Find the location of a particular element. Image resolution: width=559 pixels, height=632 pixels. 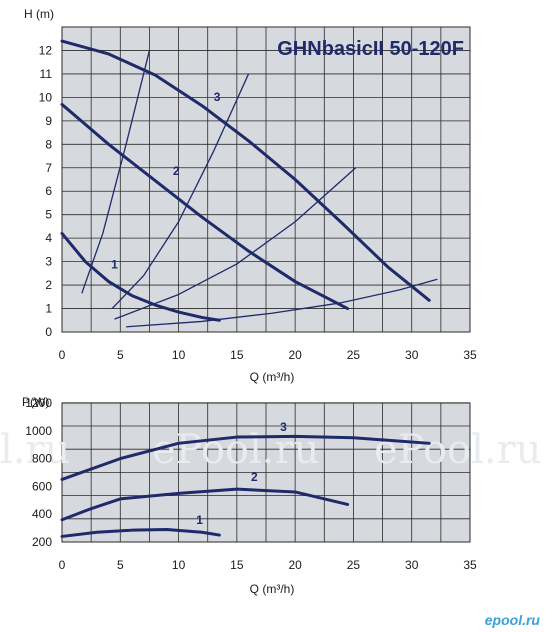

y-tick-label: 2 is located at coordinates (48, 285).